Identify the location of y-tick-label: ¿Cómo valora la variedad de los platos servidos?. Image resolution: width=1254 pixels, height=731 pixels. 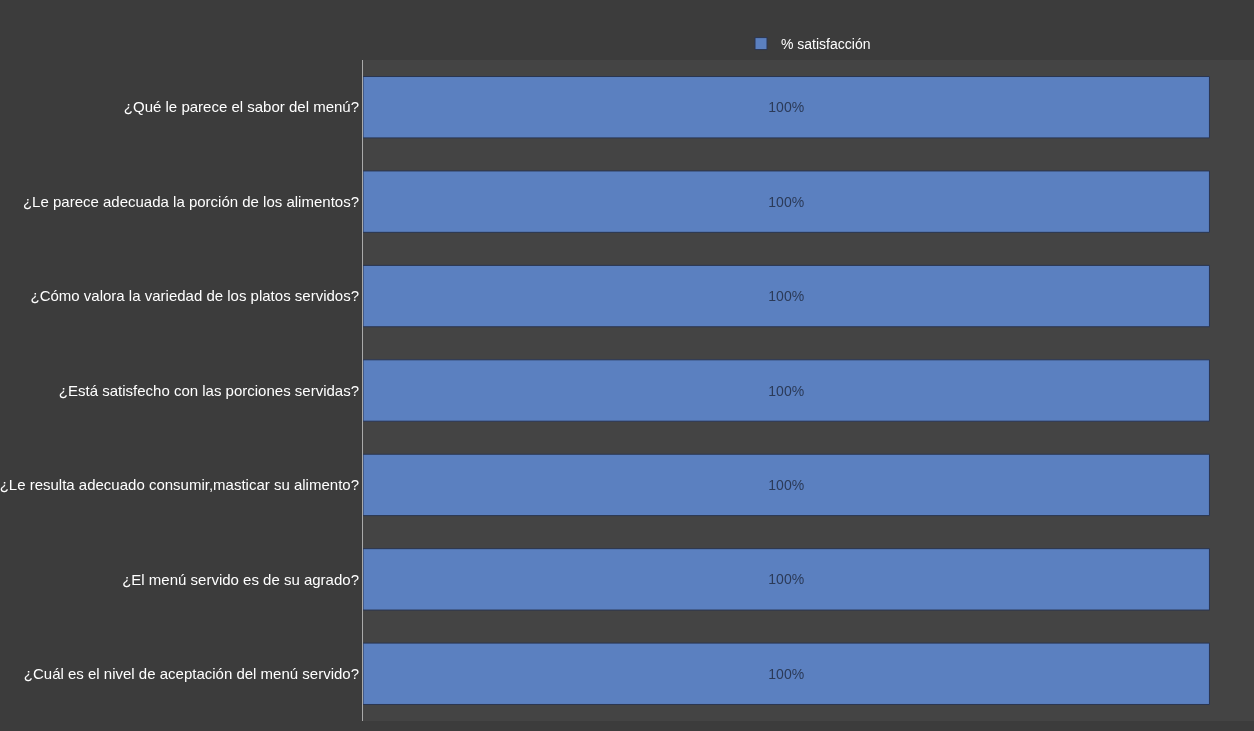
(194, 296).